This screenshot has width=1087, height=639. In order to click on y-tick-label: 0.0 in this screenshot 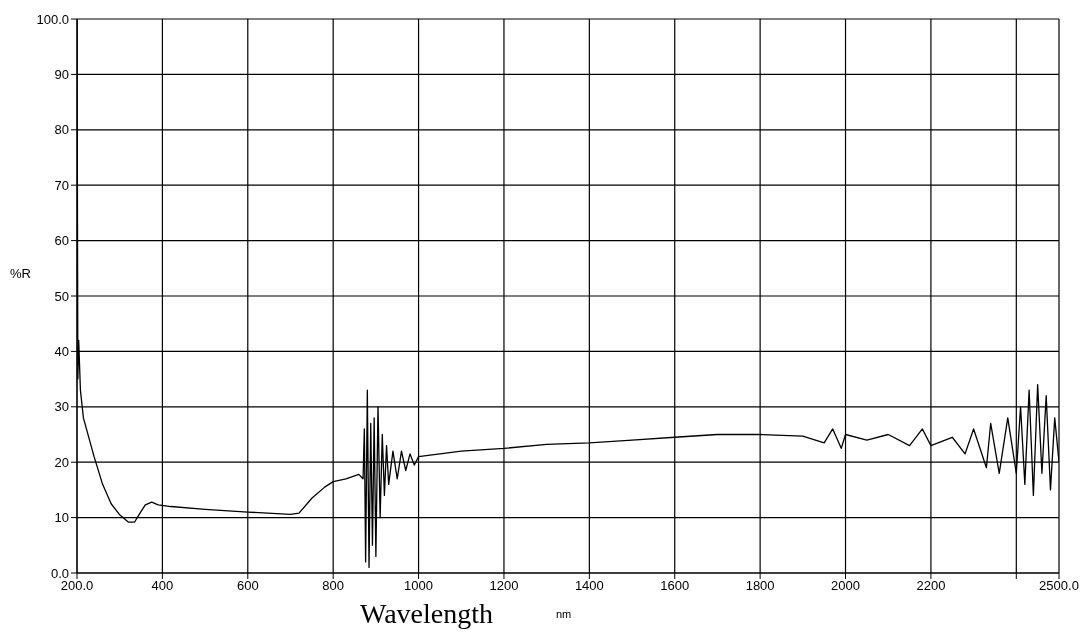, I will do `click(59, 573)`.